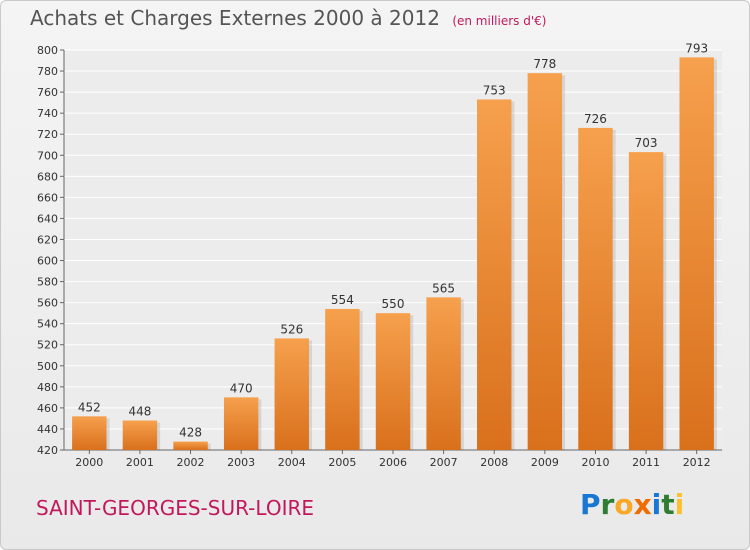  What do you see at coordinates (342, 462) in the screenshot?
I see `x-tick-label: 2005` at bounding box center [342, 462].